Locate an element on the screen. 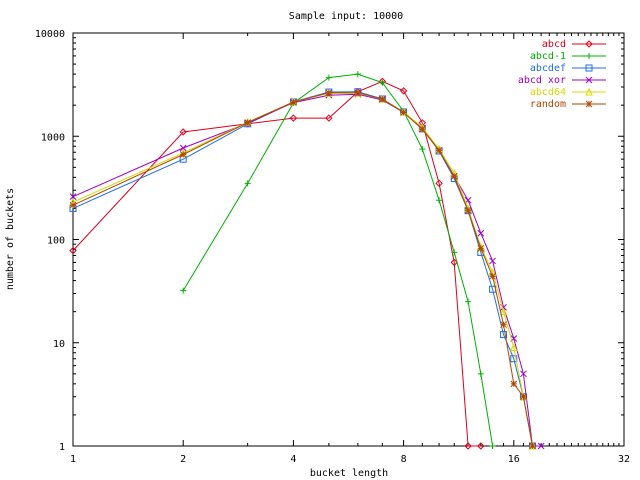 This screenshot has height=480, width=640. x-tick-label: 16 is located at coordinates (514, 459).